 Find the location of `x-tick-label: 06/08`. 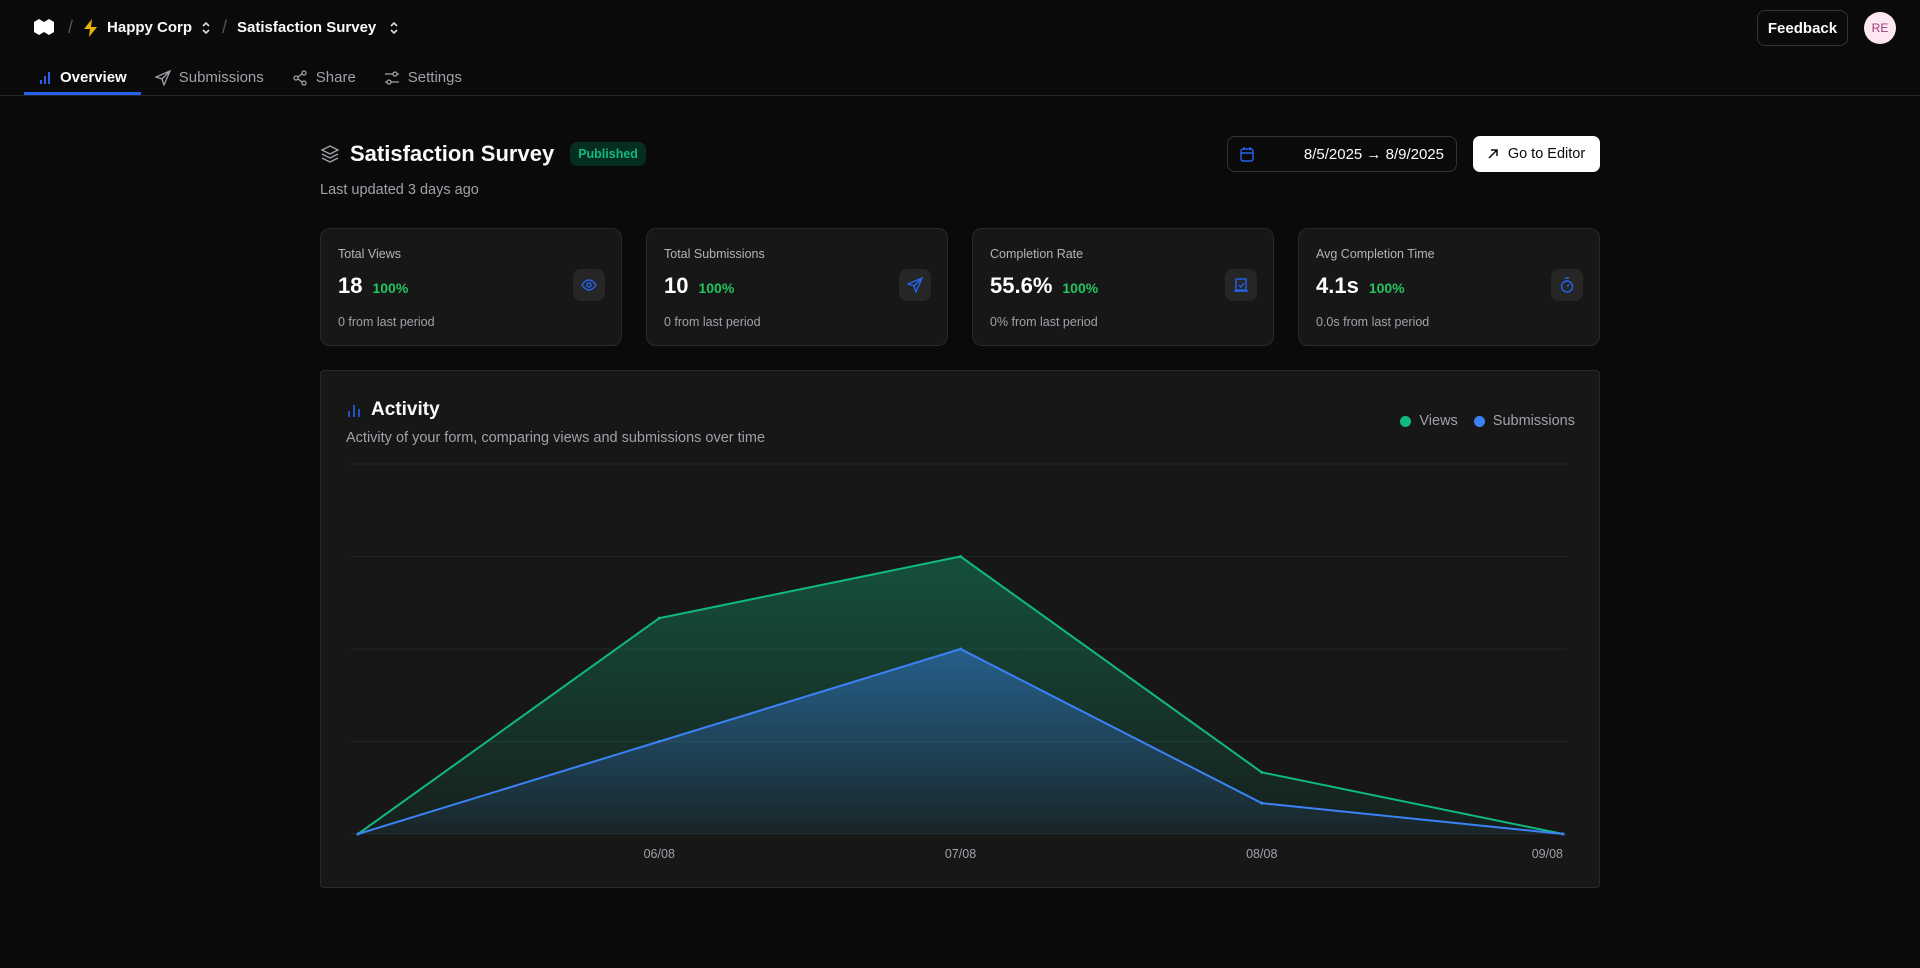

x-tick-label: 06/08 is located at coordinates (659, 854).